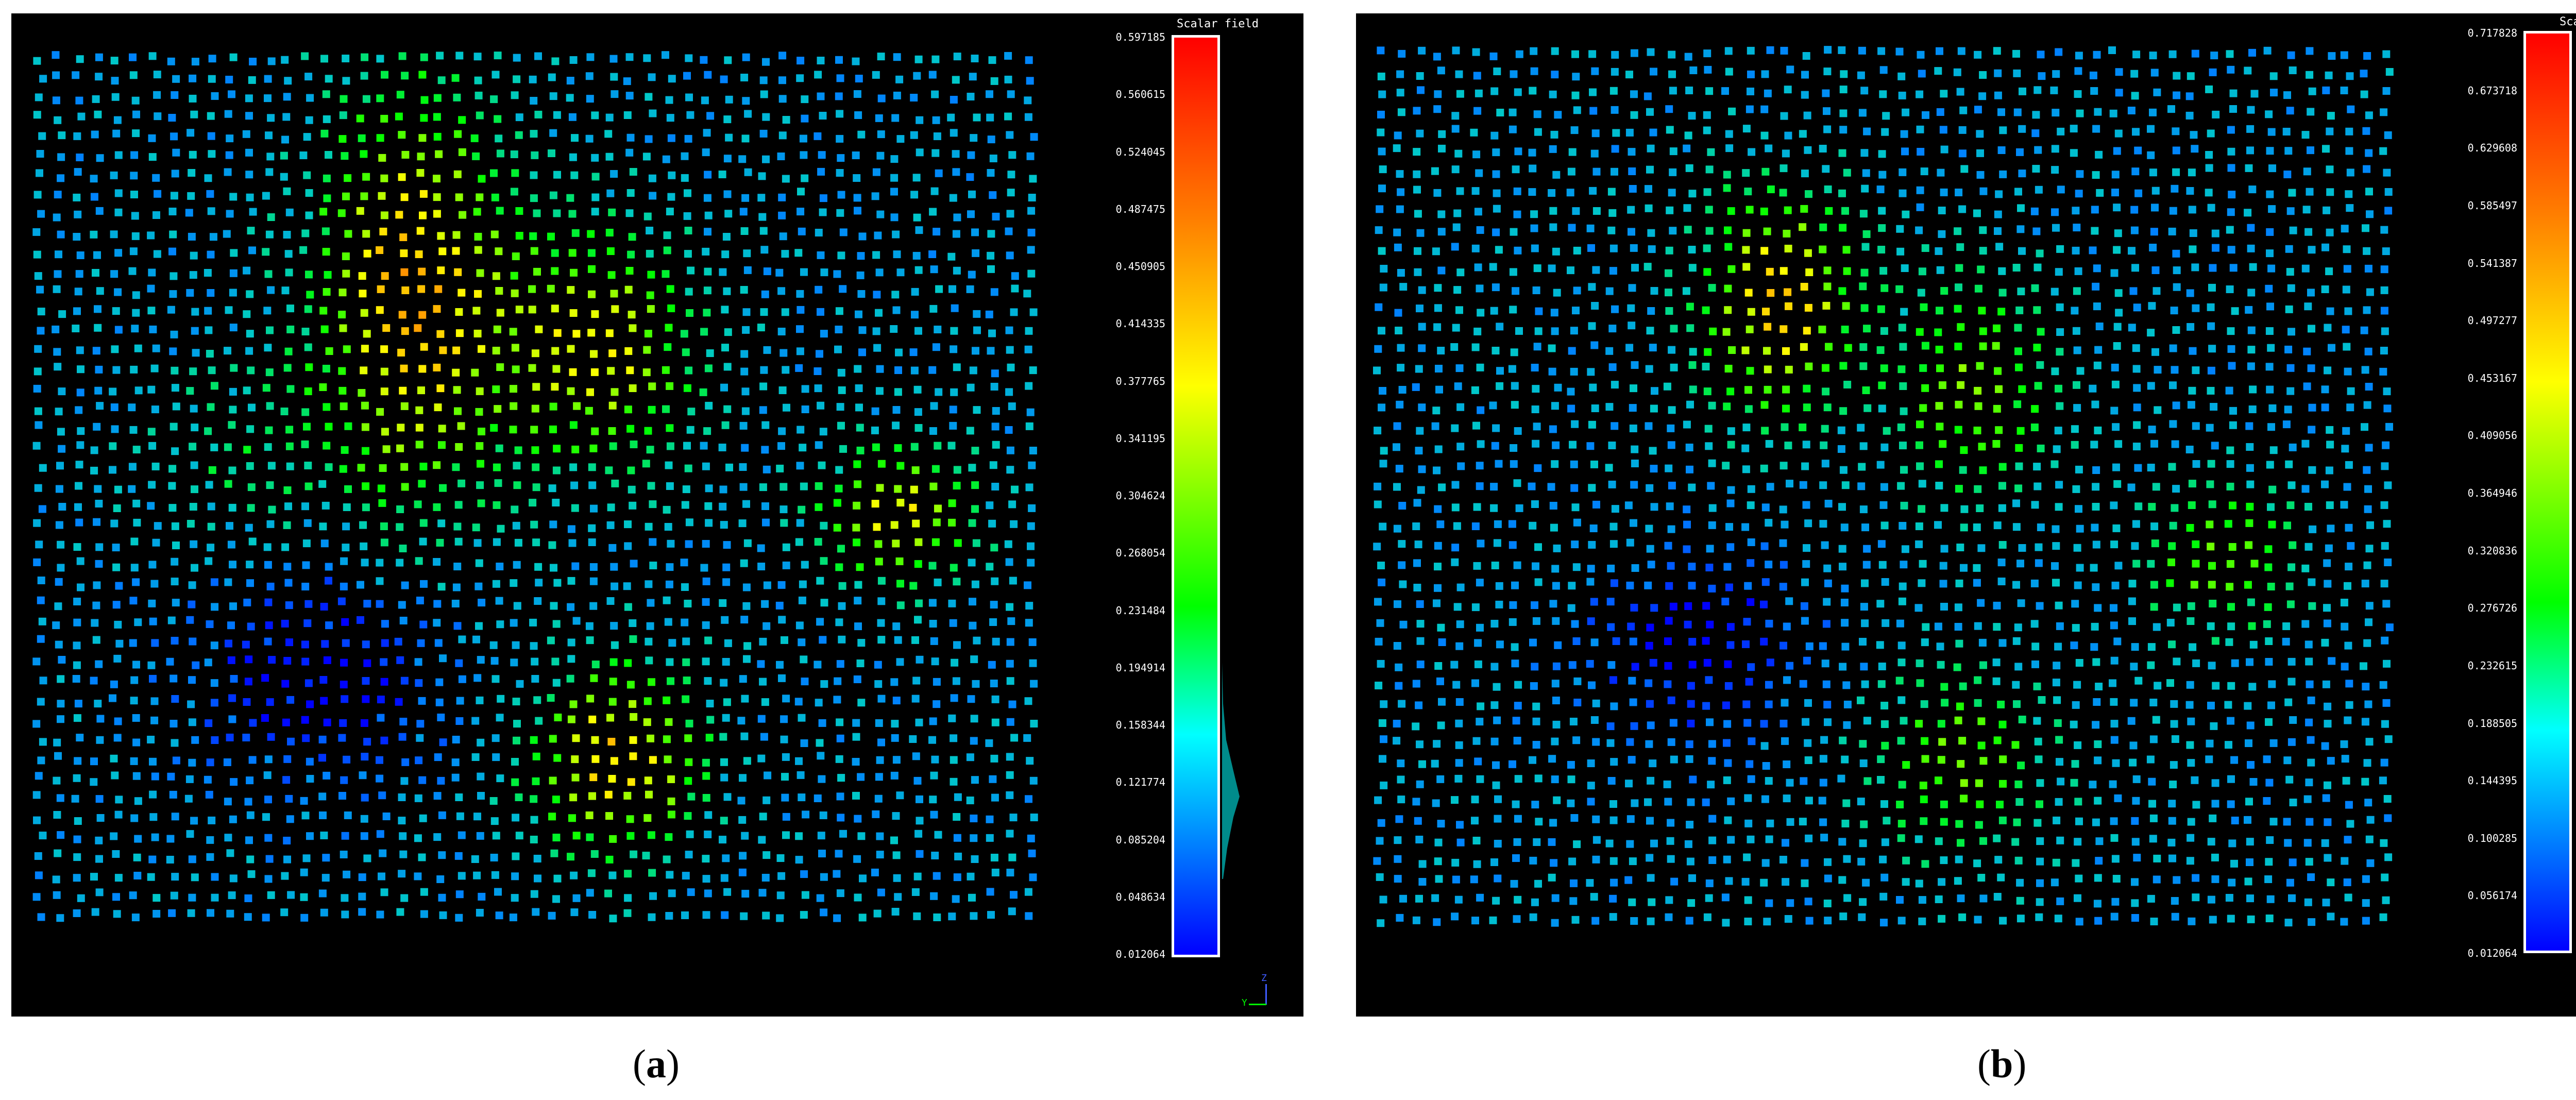 This screenshot has height=1100, width=2576. I want to click on colorbar-tick-label: 0.194914, so click(1140, 667).